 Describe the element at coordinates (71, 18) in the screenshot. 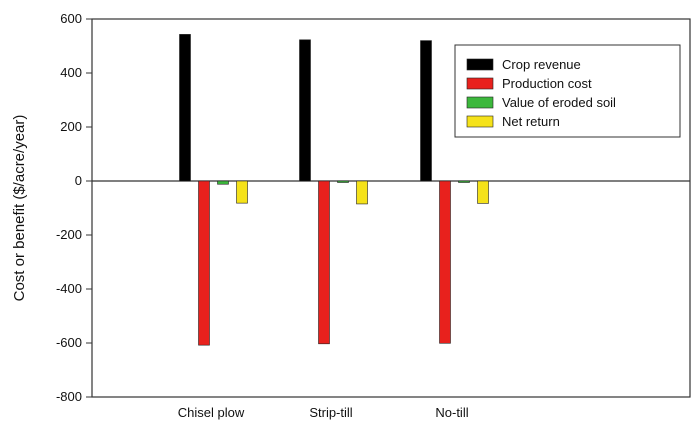

I see `y-tick-label: 600` at that location.